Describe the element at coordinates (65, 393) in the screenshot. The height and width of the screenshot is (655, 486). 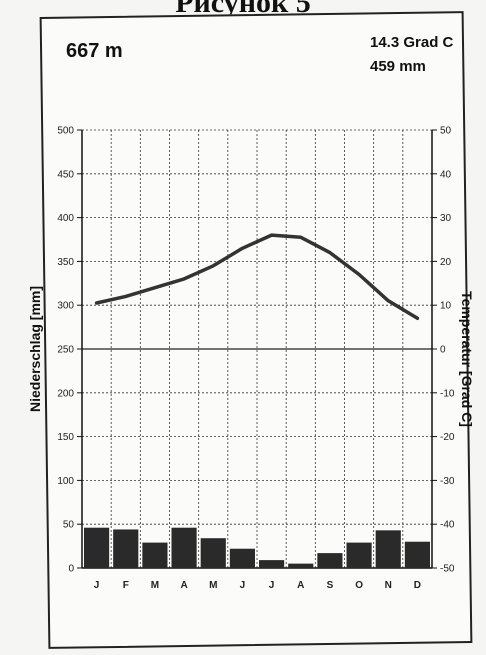
I see `left-tick-label: 200` at that location.